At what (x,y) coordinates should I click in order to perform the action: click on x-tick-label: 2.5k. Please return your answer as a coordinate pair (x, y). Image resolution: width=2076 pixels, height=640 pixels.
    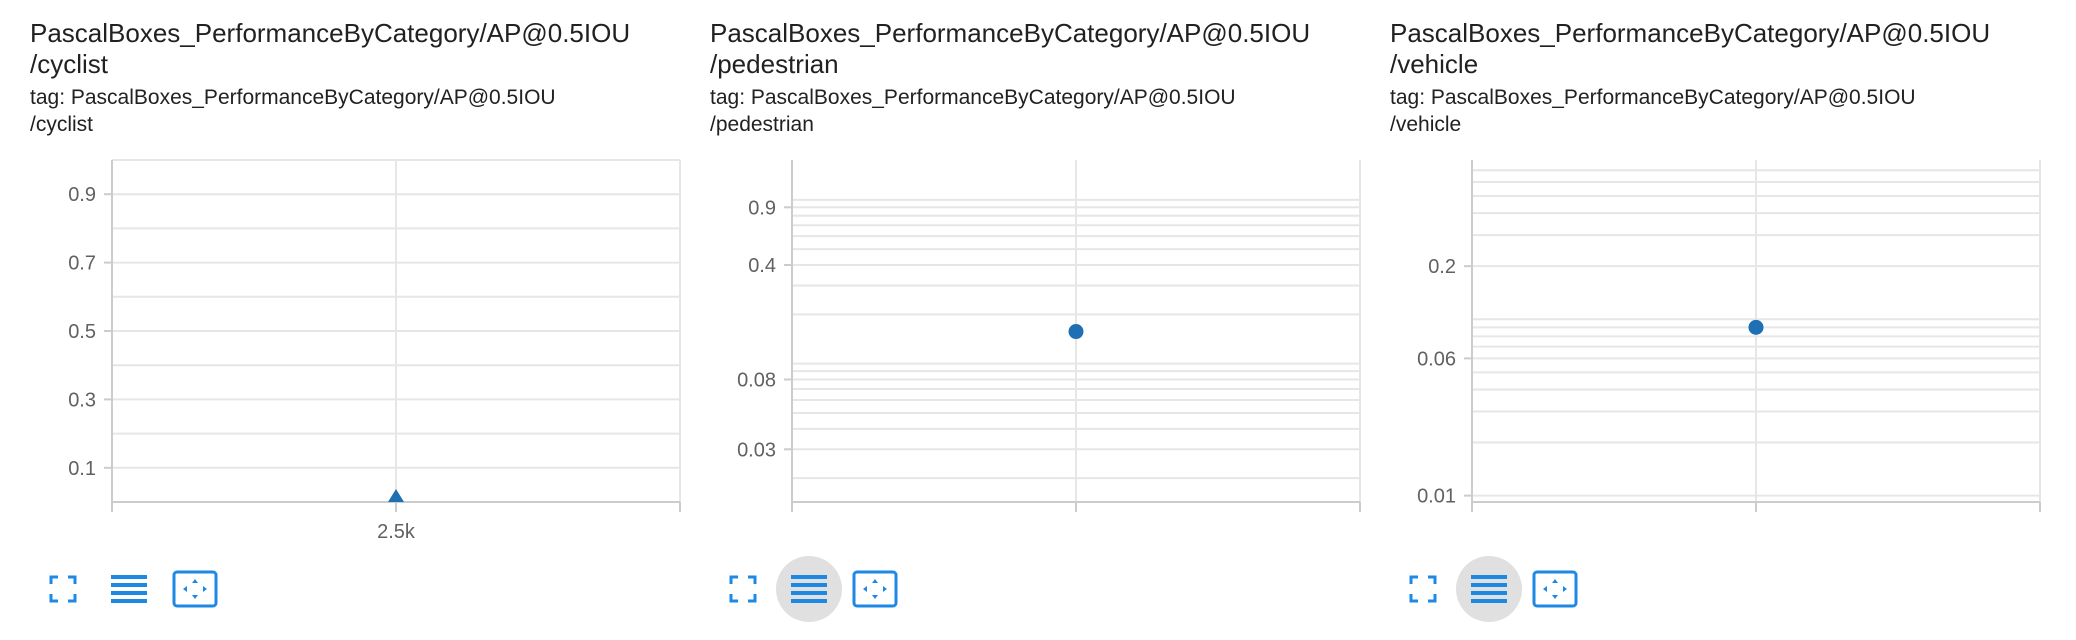
    Looking at the image, I should click on (396, 532).